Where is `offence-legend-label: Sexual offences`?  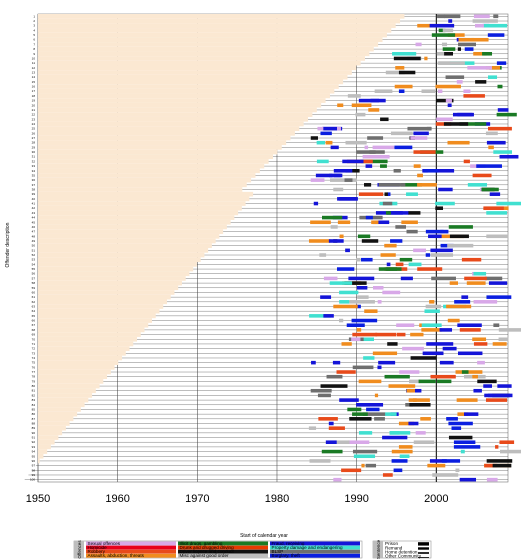 offence-legend-label: Sexual offences is located at coordinates (104, 543).